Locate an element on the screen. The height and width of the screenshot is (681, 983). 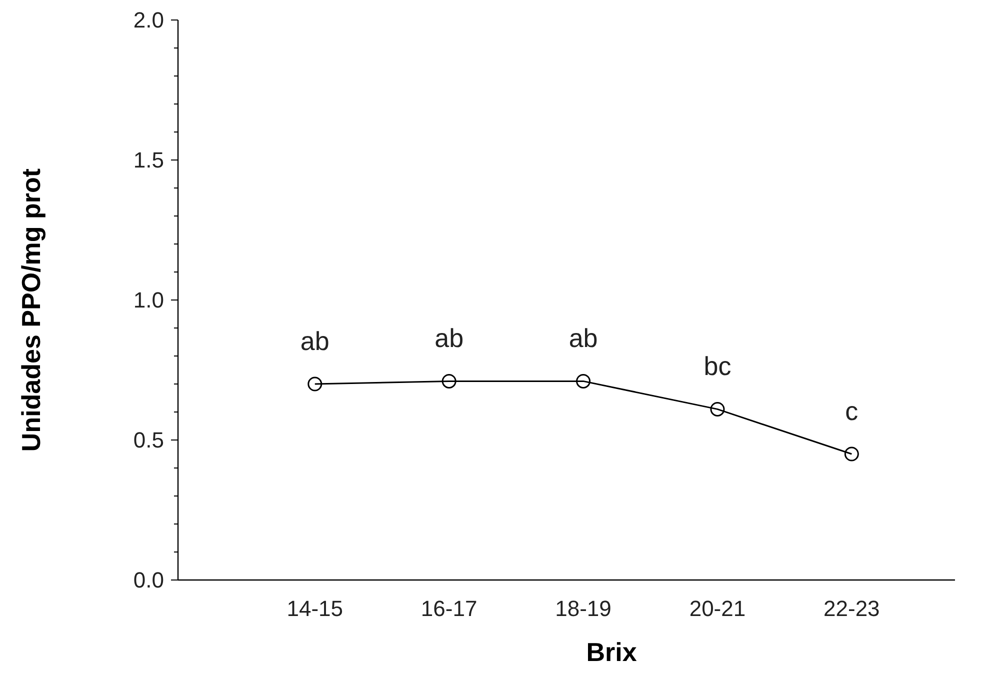
x-tick-label: 20-21 is located at coordinates (717, 608).